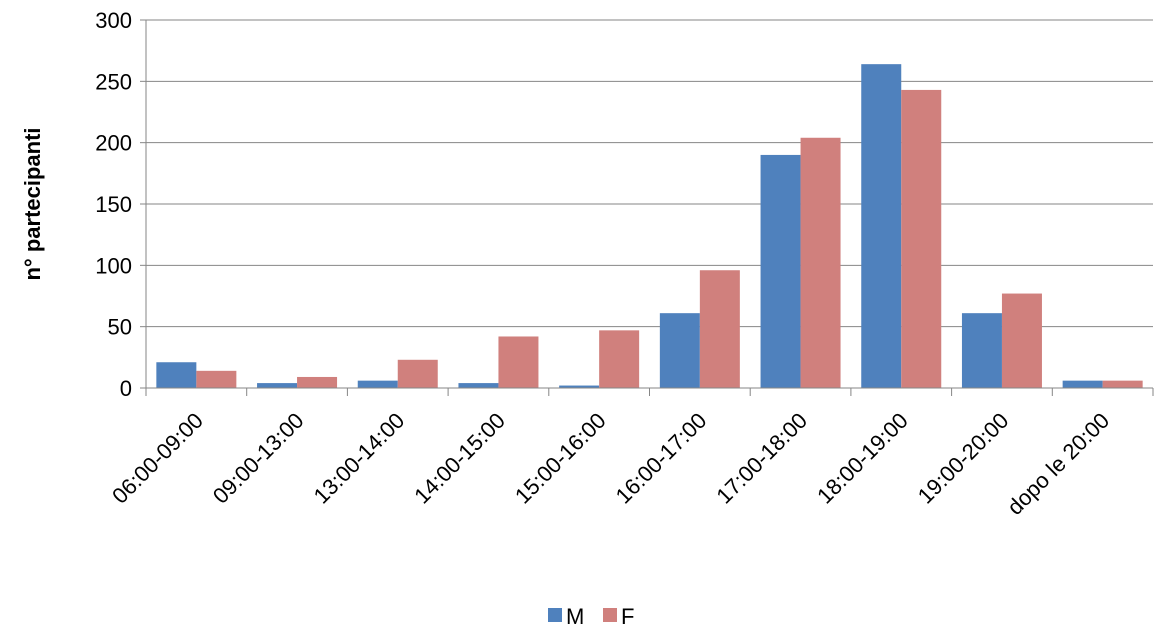  What do you see at coordinates (963, 458) in the screenshot?
I see `x-tick-label: 19:00-20:00` at bounding box center [963, 458].